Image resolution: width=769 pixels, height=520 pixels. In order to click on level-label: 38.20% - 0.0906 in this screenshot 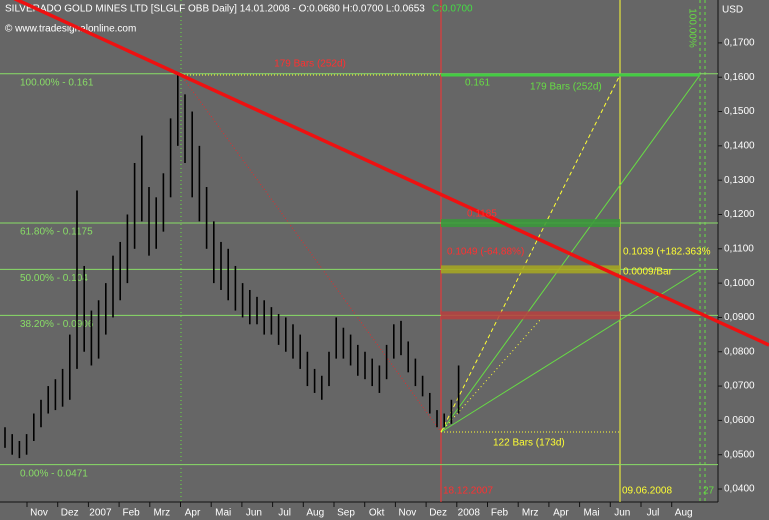, I will do `click(57, 324)`.